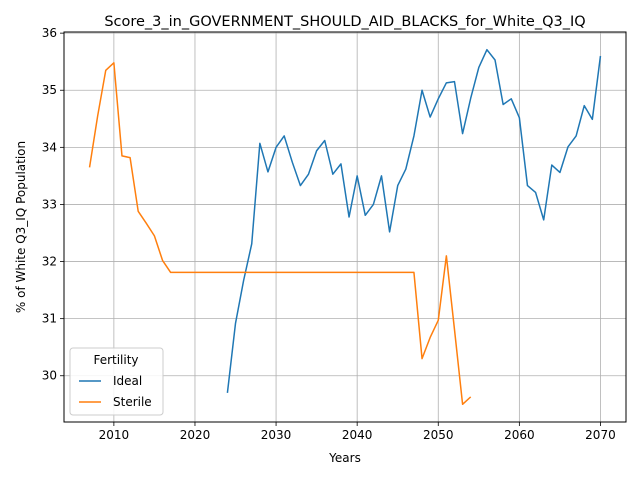  What do you see at coordinates (49, 204) in the screenshot?
I see `y-tick-label: 33` at bounding box center [49, 204].